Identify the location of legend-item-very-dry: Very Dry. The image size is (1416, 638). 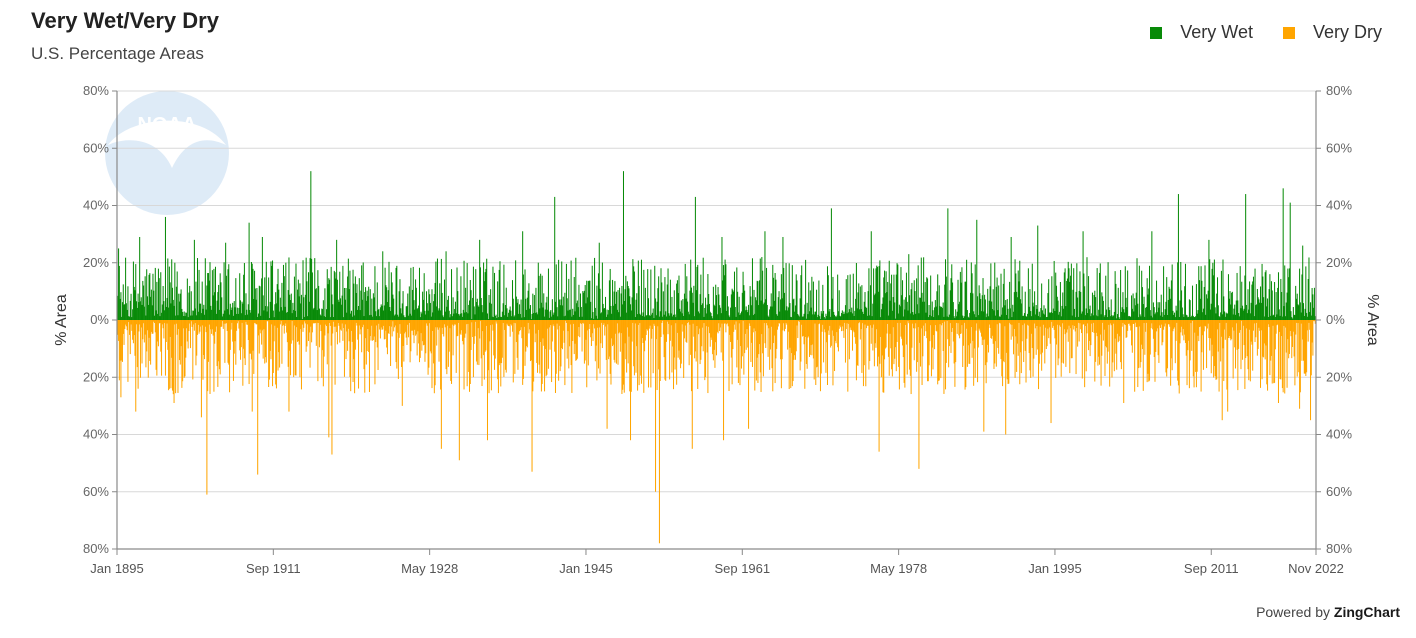
(1332, 32).